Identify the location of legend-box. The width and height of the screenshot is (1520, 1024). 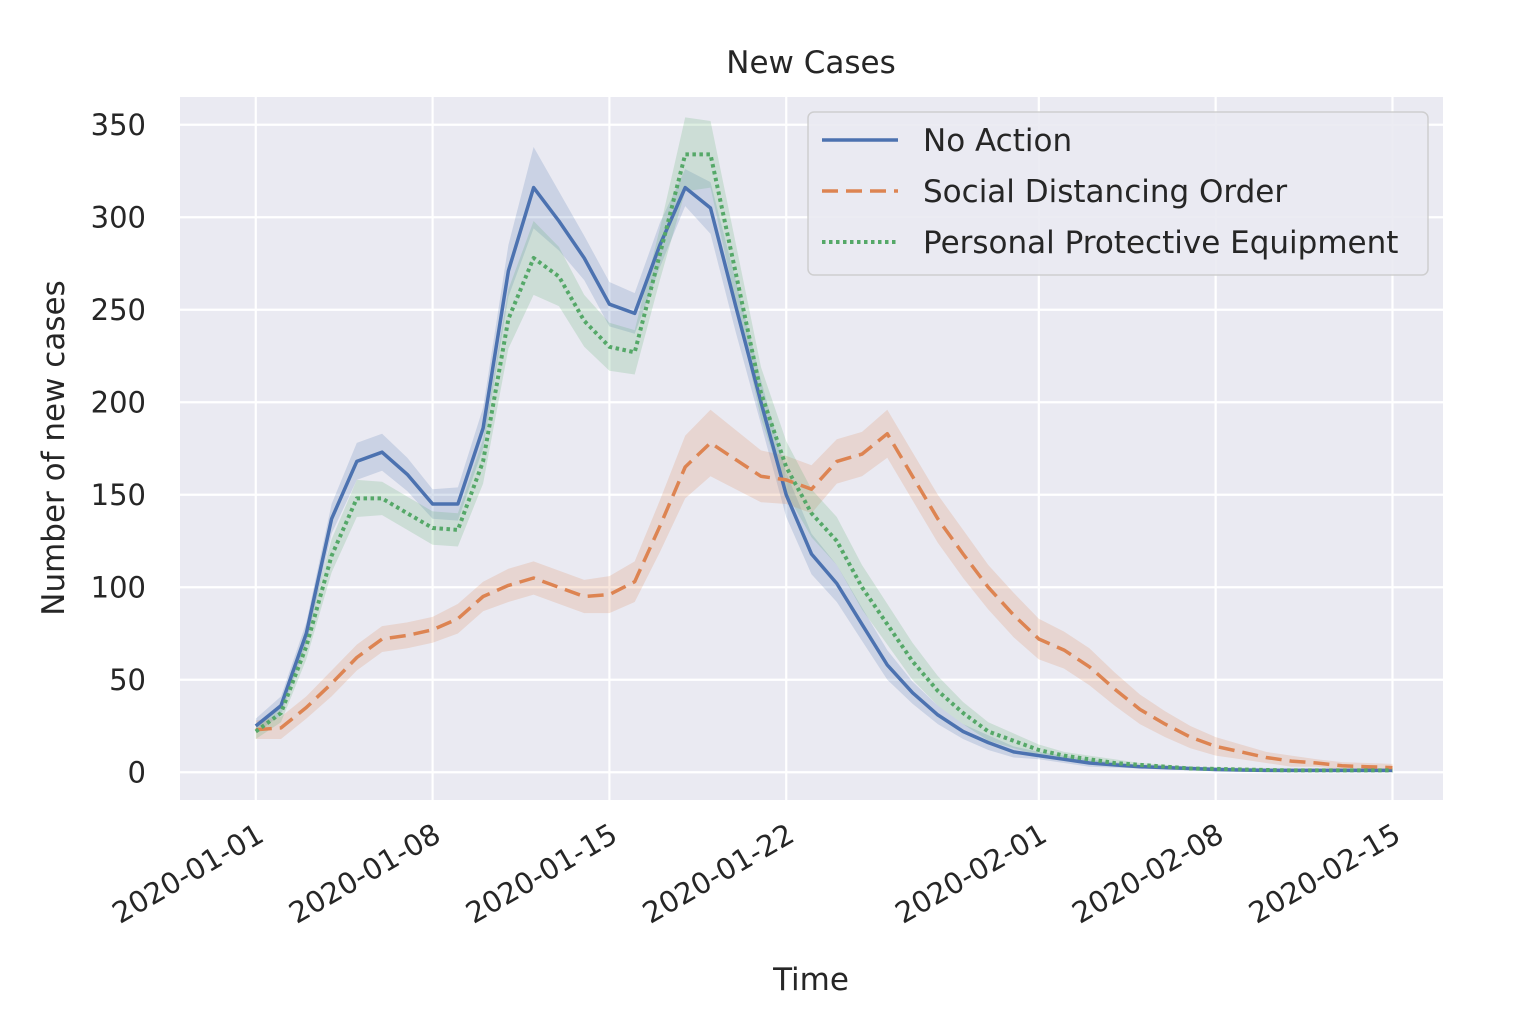
(1118, 193).